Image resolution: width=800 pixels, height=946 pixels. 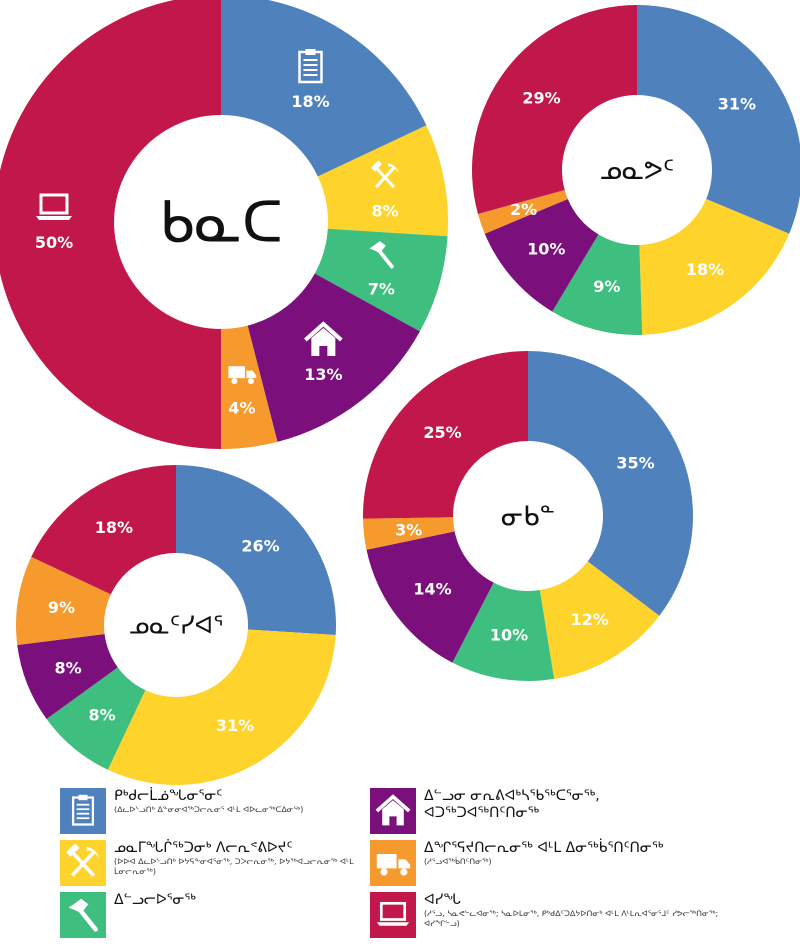 I want to click on legend-title: ᐃᖏᕐᕋᔪᑎᓕᕆᓂᖅ ᐊᒻᒪ ᐃᓂᖅᑳᕐᑎᑦᑎᓂᖅ, so click(x=544, y=848).